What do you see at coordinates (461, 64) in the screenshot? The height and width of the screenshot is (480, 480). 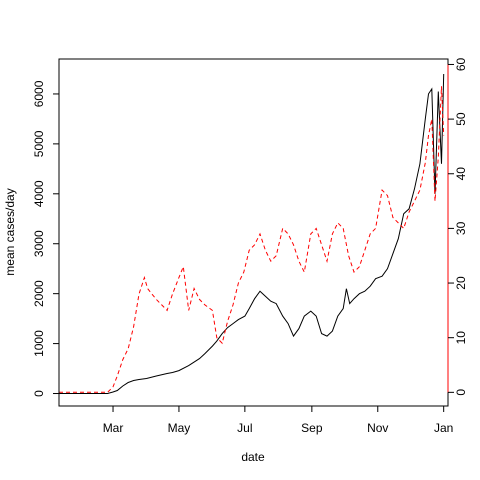 I see `y2-tick-label: 60` at bounding box center [461, 64].